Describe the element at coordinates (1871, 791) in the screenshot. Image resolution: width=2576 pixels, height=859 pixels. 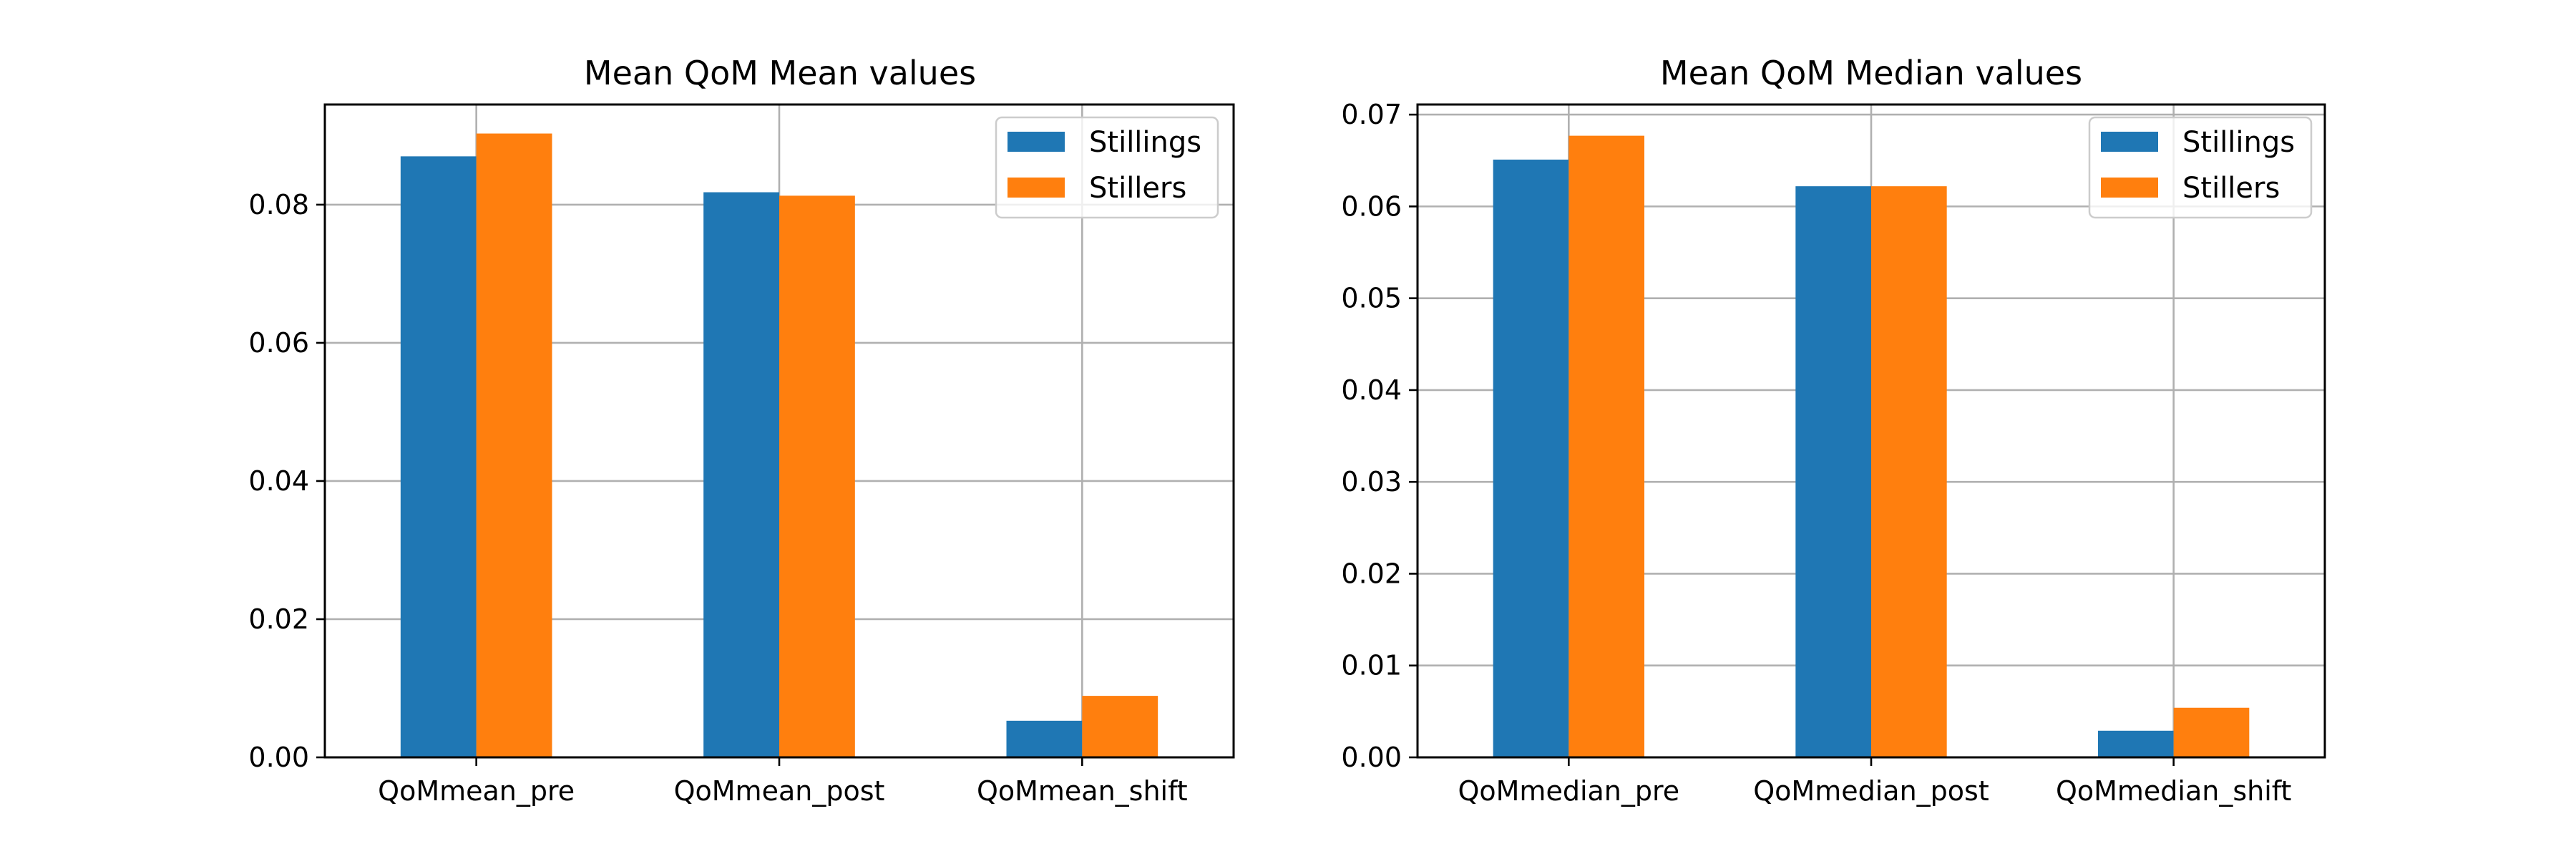
I see `x-tick-label: QoMmedian_post` at that location.